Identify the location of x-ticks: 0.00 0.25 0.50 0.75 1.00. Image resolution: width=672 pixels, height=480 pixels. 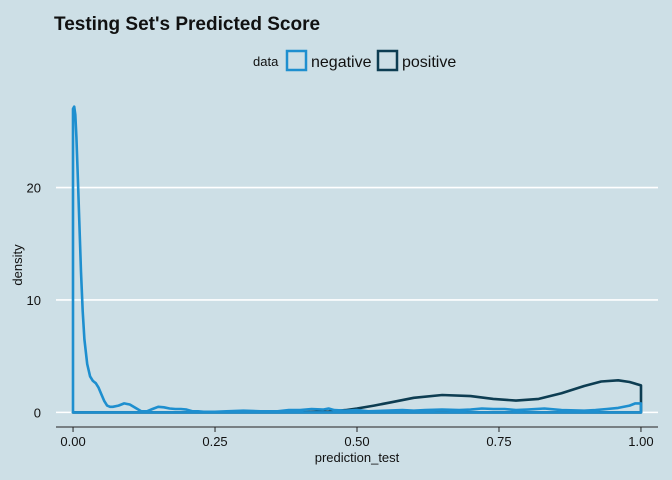
(357, 438).